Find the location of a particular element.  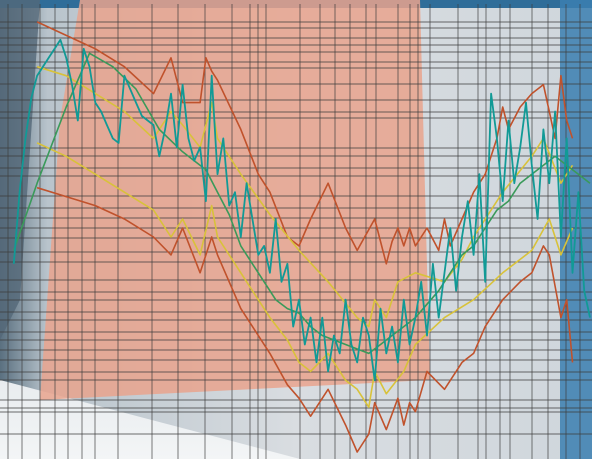

left-dark-region is located at coordinates (20, 170).